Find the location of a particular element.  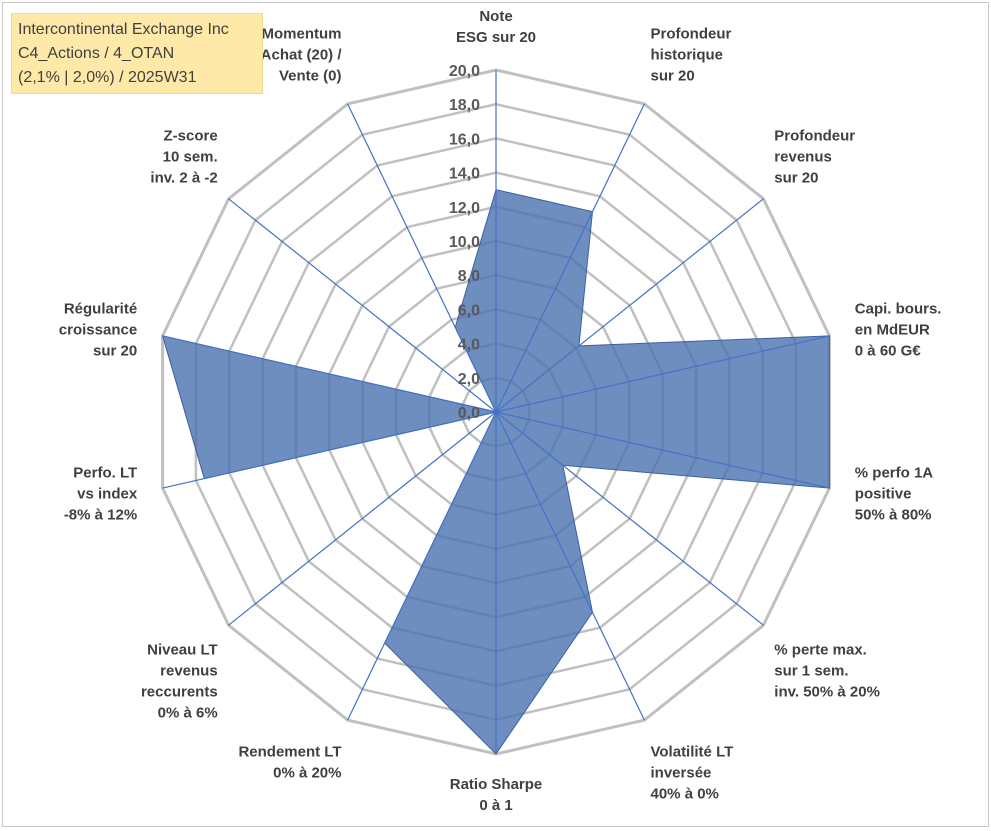

company-name: Intercontinental Exchange Inc is located at coordinates (123, 29).